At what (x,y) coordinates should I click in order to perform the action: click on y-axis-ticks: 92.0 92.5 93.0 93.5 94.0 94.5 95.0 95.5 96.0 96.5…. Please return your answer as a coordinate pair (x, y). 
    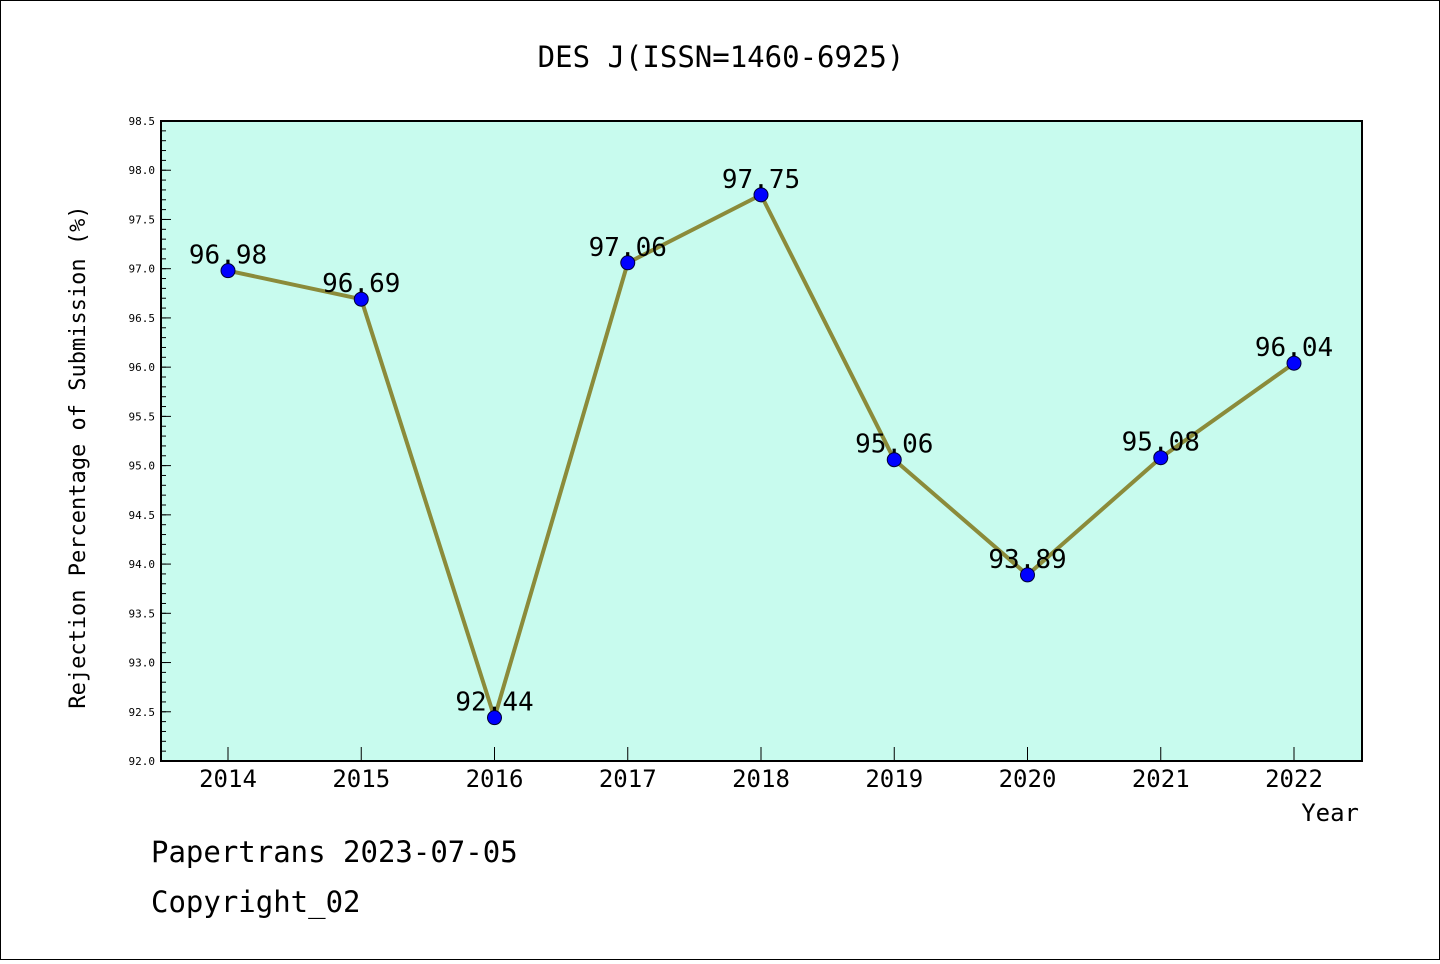
    Looking at the image, I should click on (150, 441).